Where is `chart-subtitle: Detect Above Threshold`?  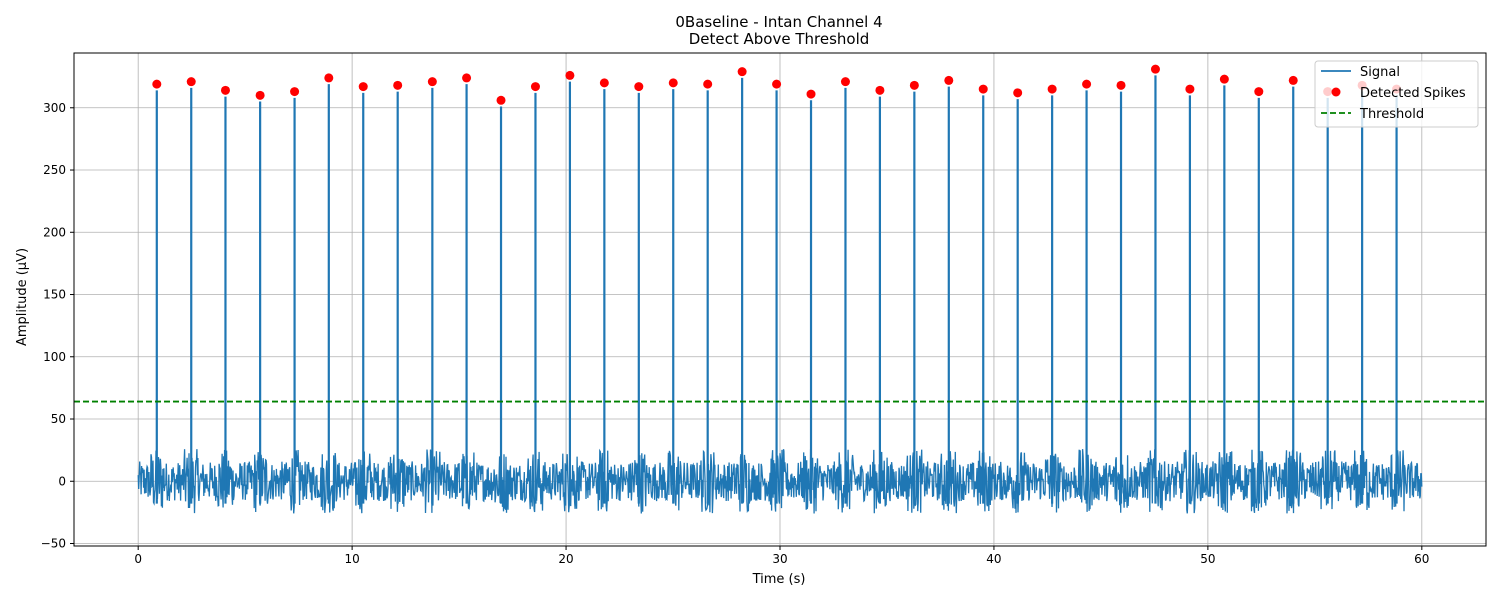 chart-subtitle: Detect Above Threshold is located at coordinates (779, 39).